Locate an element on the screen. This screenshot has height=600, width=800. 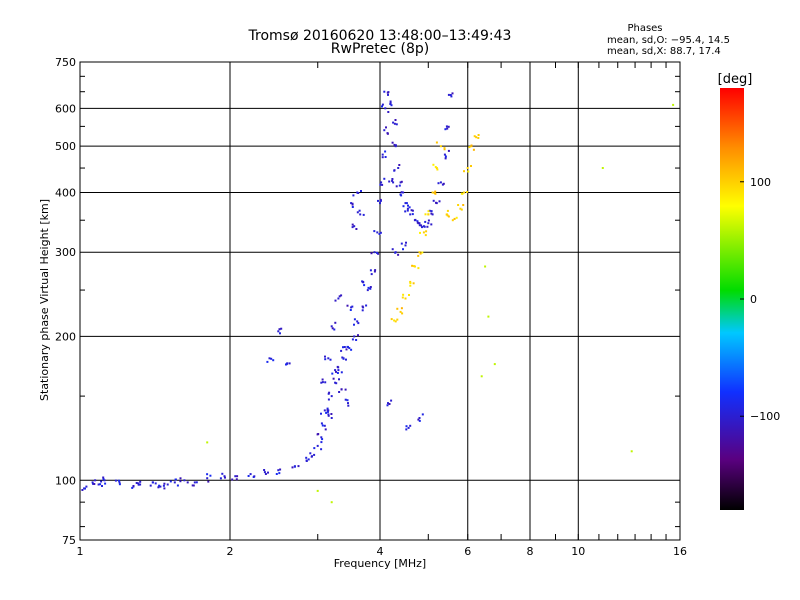
x-tick-label: 6 is located at coordinates (467, 551).